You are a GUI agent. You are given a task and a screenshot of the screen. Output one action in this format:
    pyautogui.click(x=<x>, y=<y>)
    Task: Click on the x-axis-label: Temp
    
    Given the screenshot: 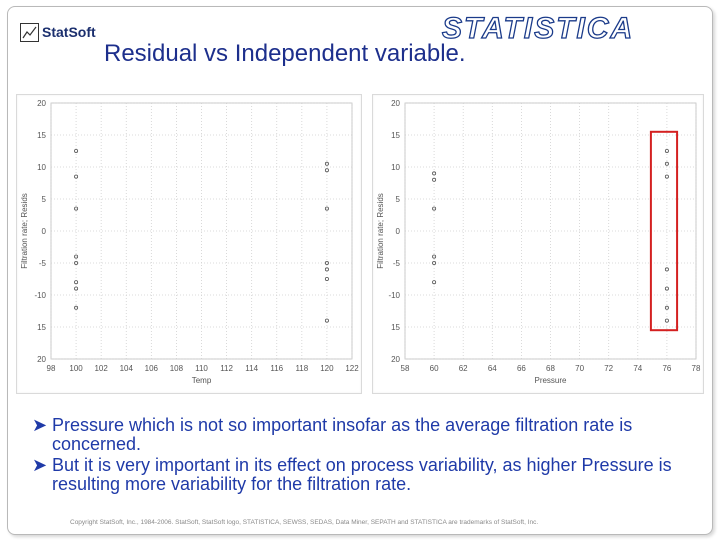 What is the action you would take?
    pyautogui.click(x=202, y=380)
    